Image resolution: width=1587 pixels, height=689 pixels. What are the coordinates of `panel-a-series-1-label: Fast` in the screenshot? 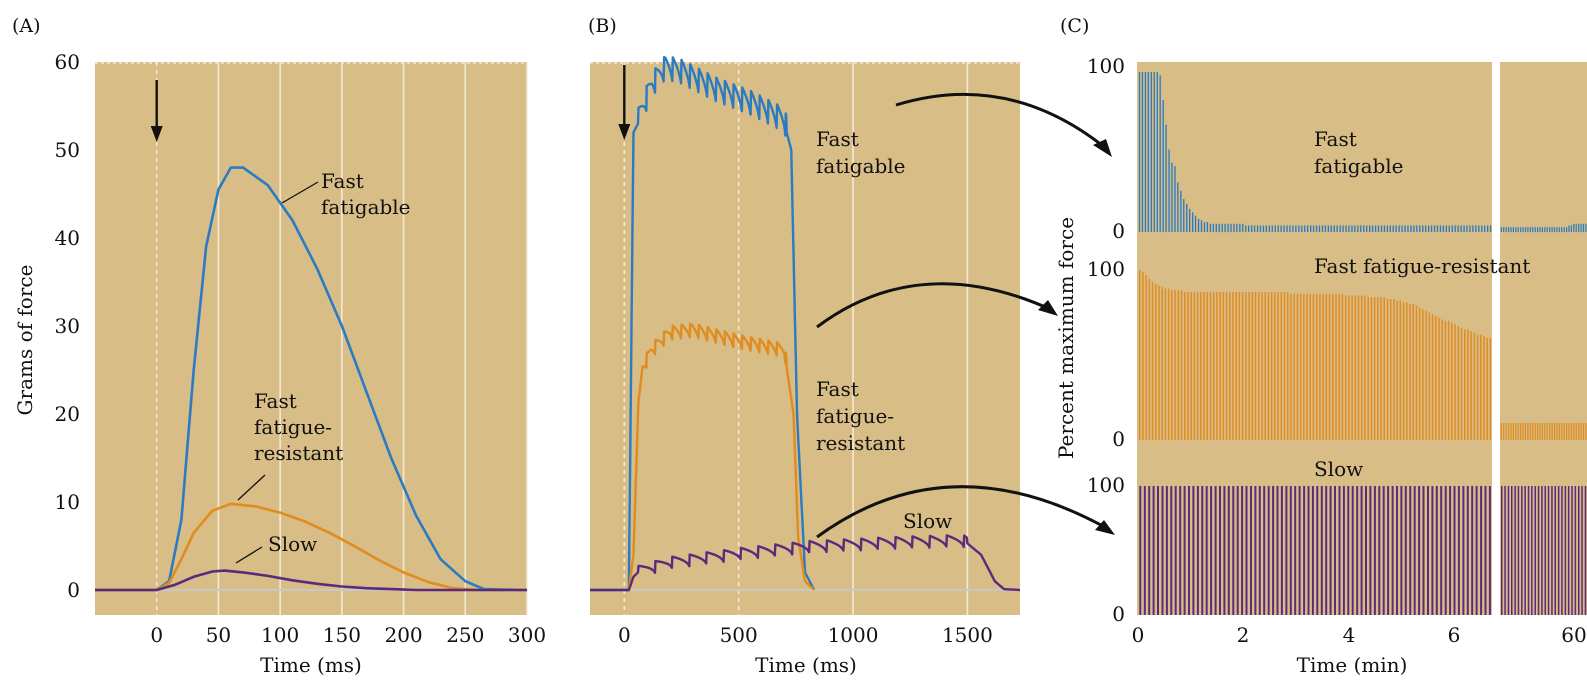 It's located at (275, 401).